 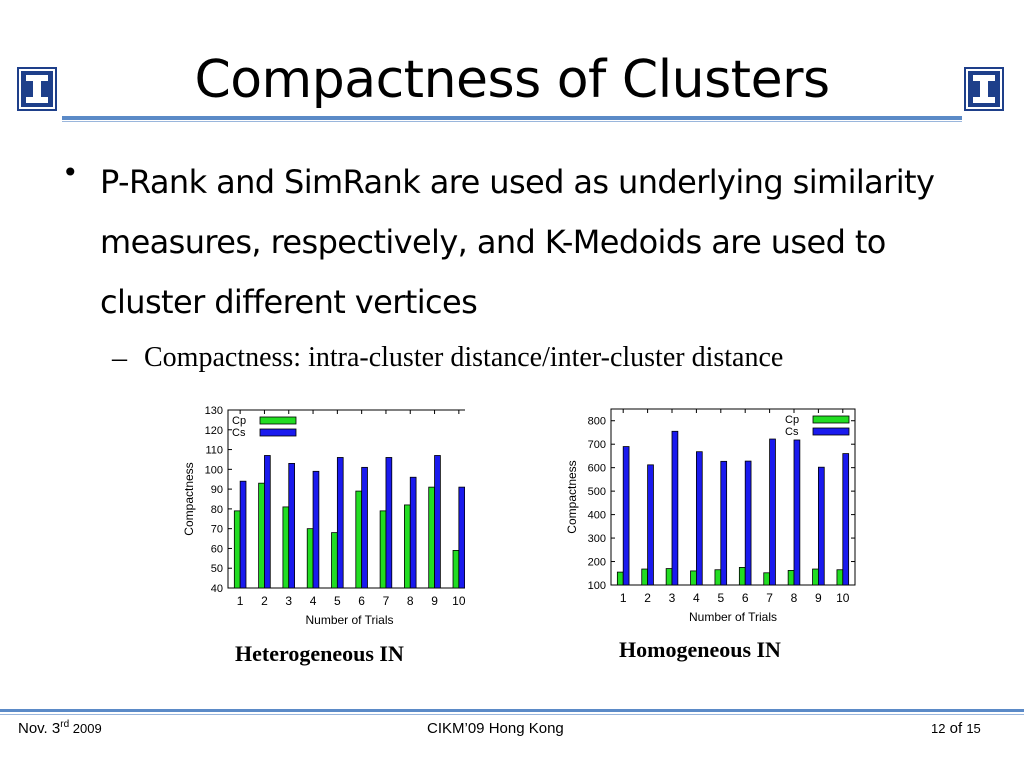 I want to click on y-tick-label: 500, so click(x=597, y=492).